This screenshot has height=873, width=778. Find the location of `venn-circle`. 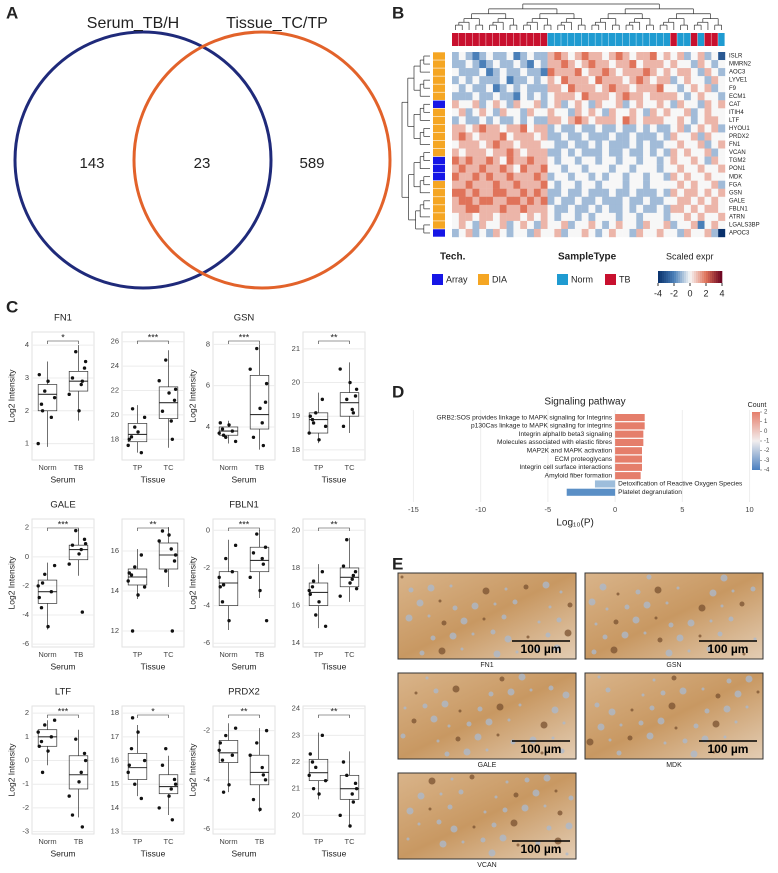

venn-circle is located at coordinates (262, 160).